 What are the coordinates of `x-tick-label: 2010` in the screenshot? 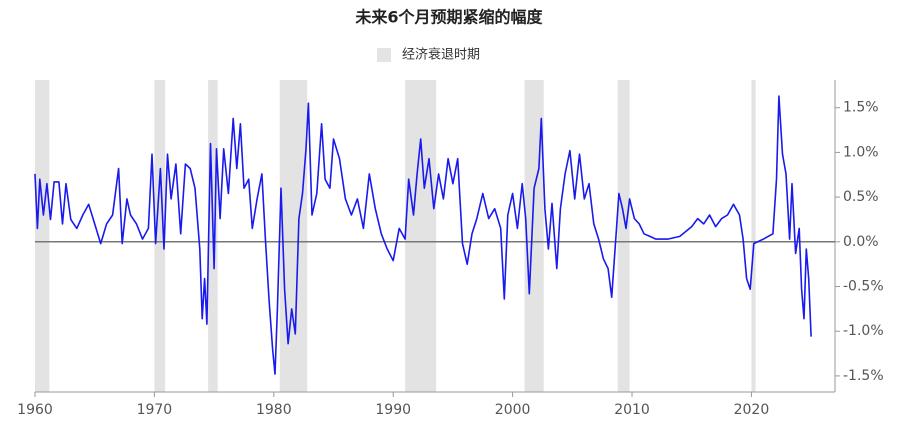 It's located at (632, 410).